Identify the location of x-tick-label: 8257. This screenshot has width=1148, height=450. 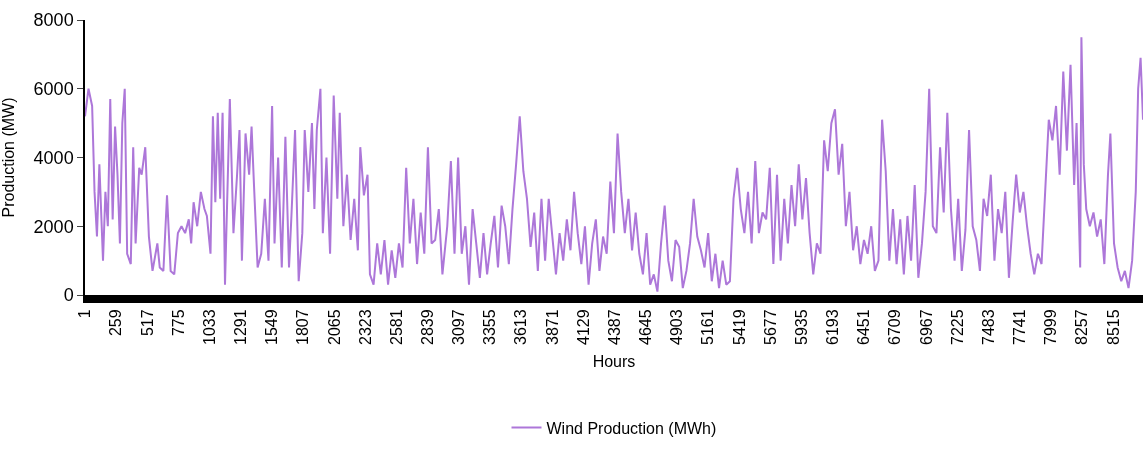
(1082, 327).